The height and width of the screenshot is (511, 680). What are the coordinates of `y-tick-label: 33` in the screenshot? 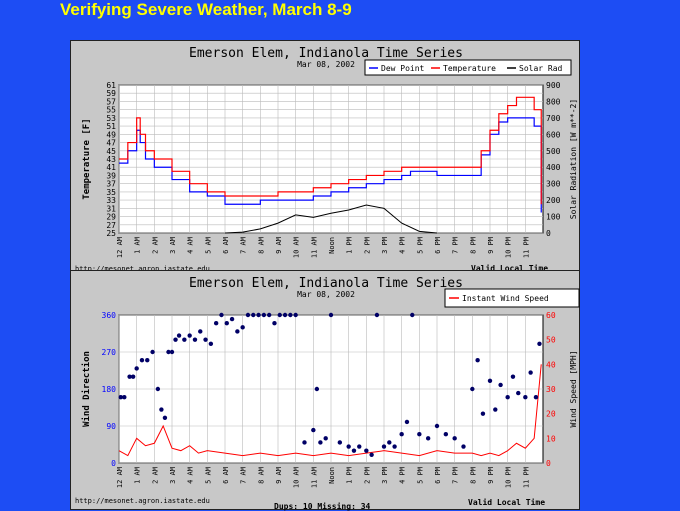 It's located at (111, 200).